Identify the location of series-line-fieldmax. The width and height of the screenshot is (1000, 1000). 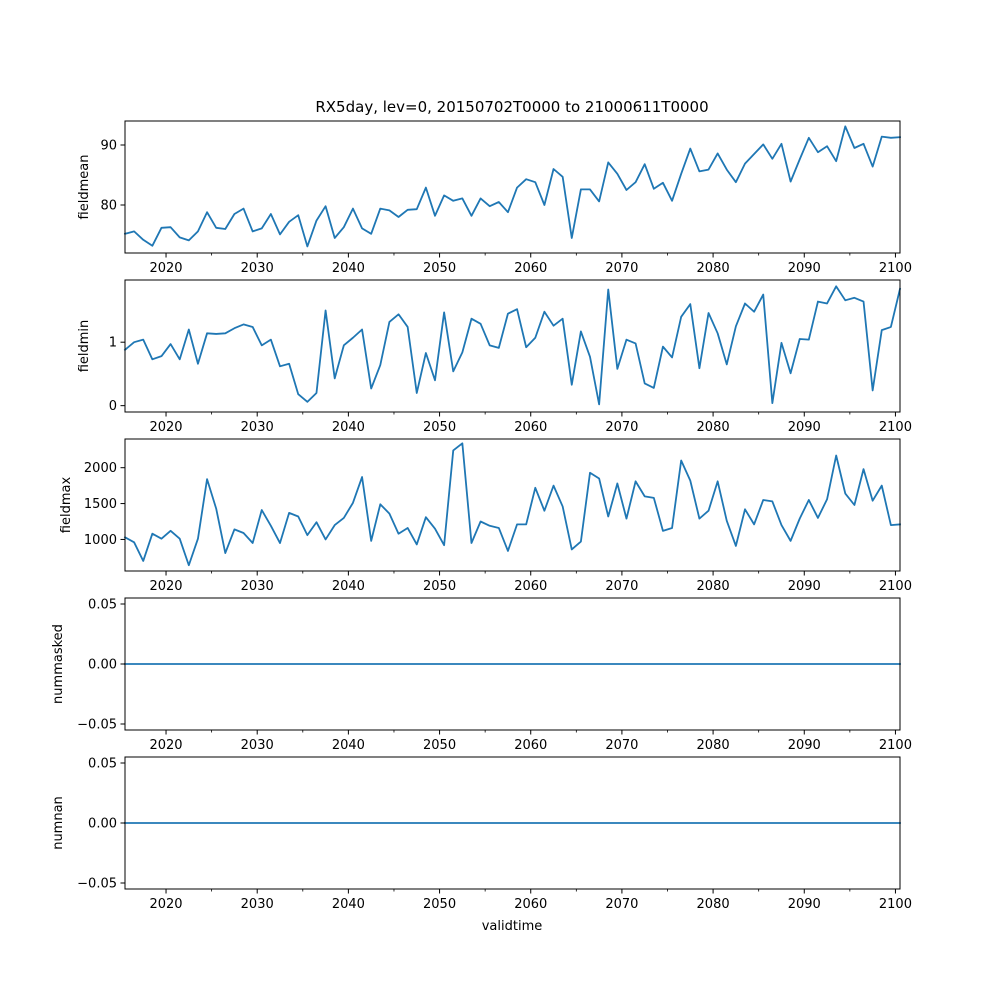
(512, 504).